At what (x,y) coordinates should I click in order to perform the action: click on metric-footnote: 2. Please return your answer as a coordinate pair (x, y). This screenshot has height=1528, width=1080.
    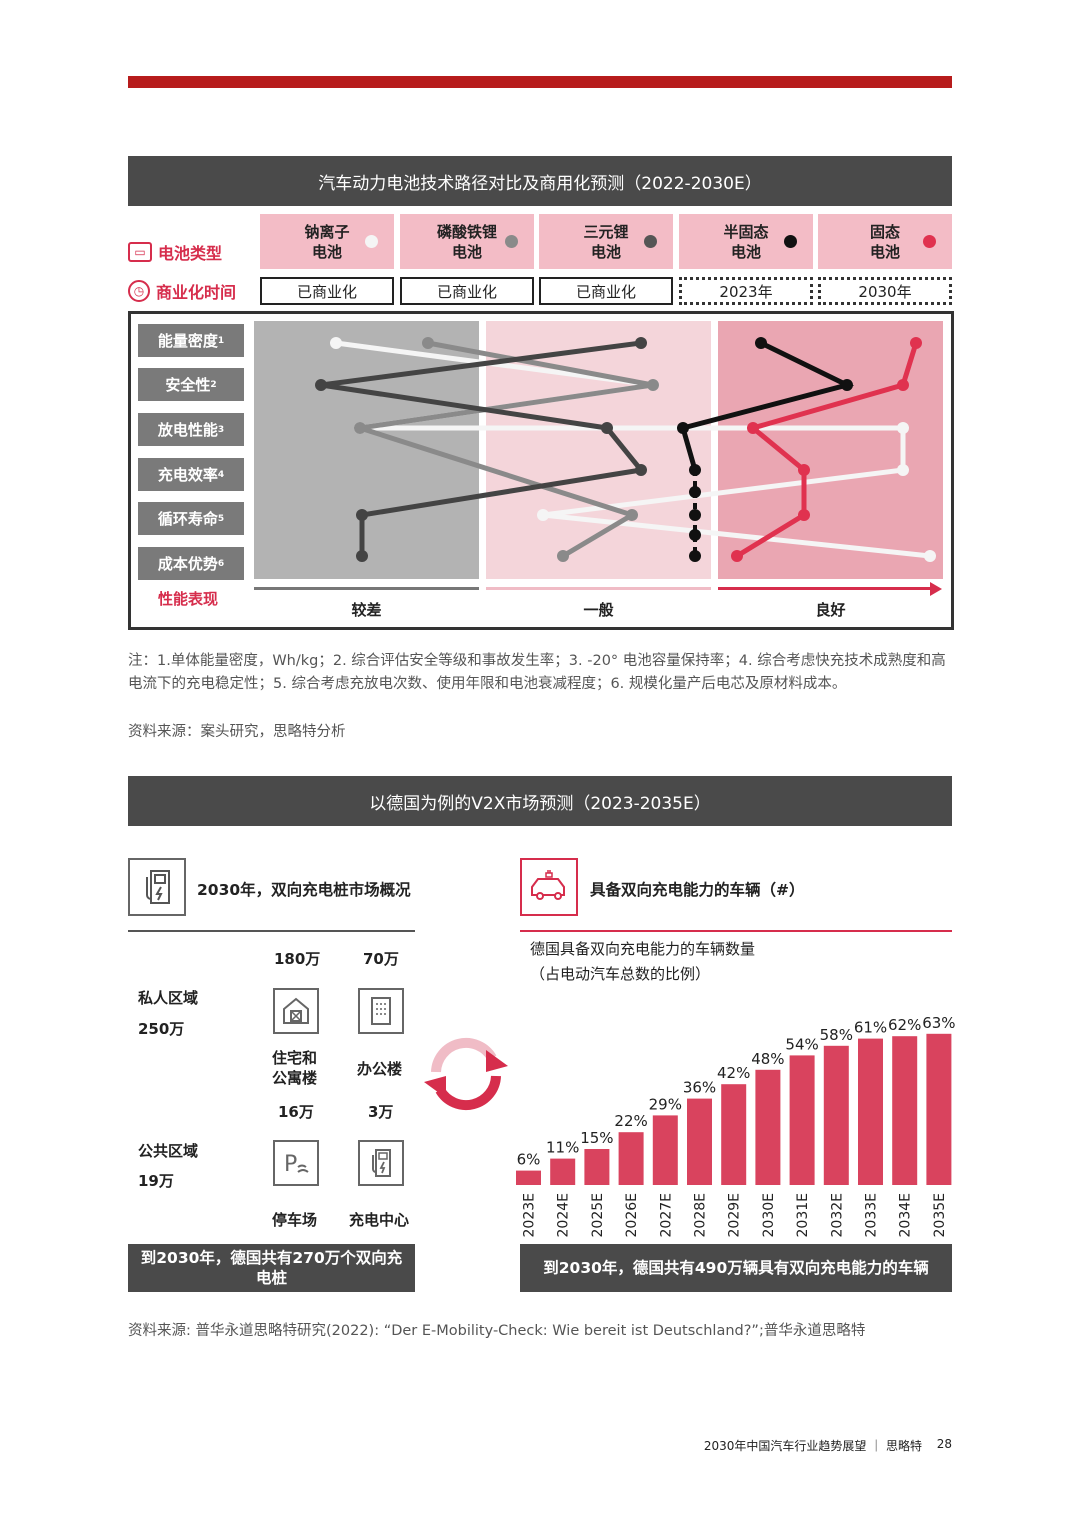
    Looking at the image, I should click on (213, 384).